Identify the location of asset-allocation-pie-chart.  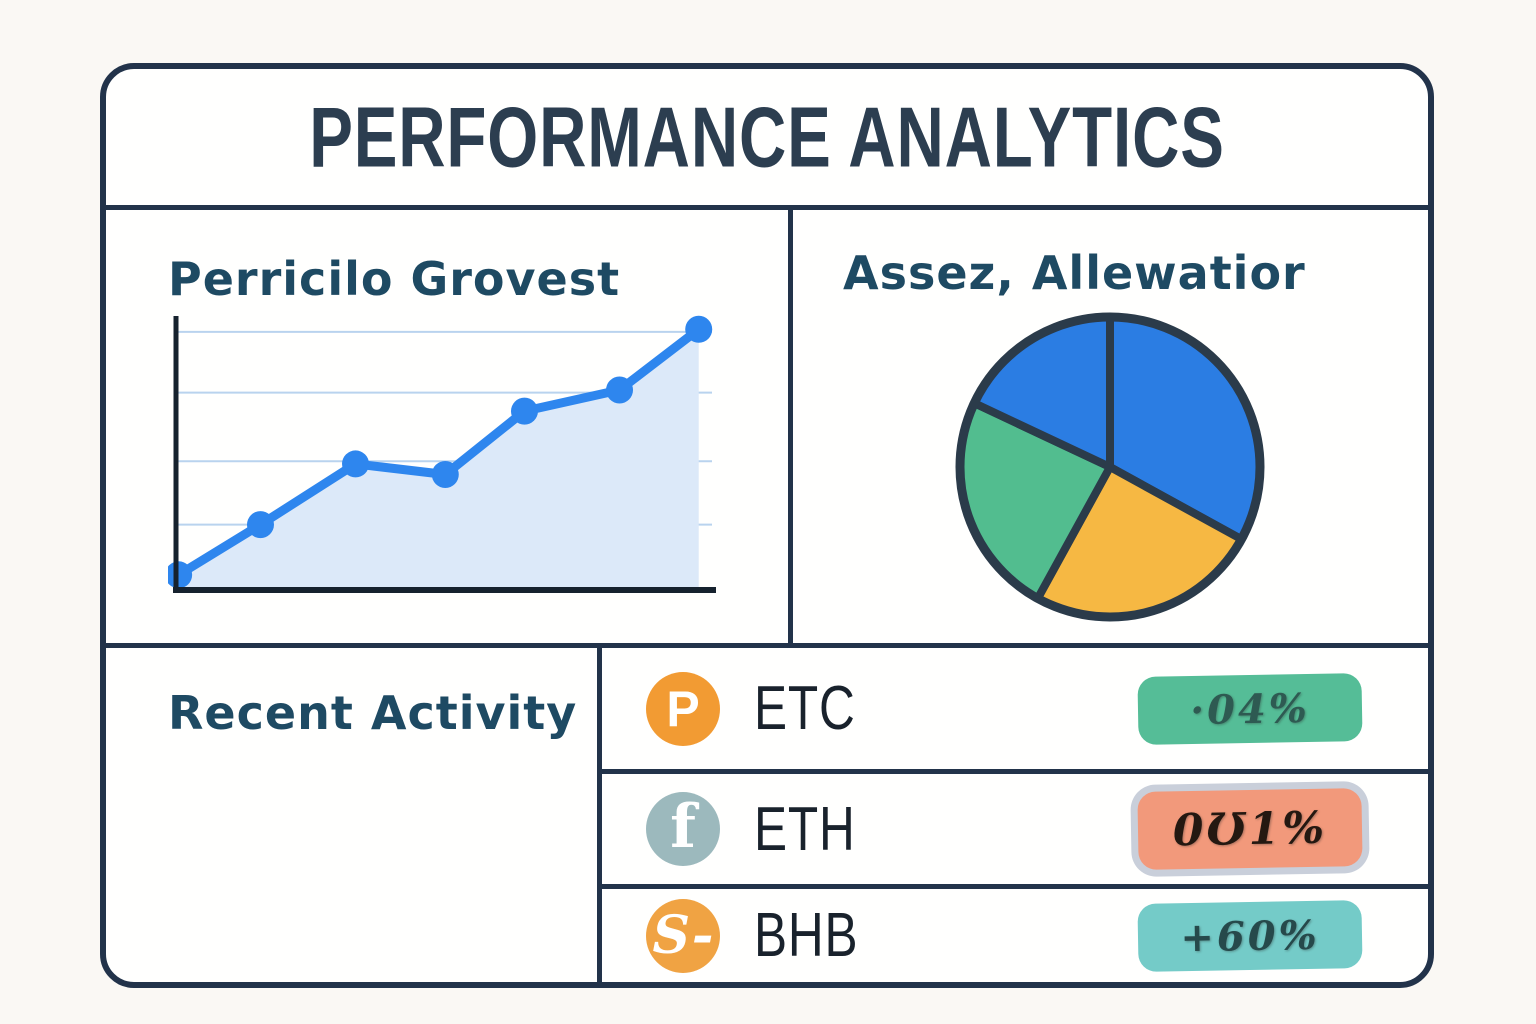
(1110, 467).